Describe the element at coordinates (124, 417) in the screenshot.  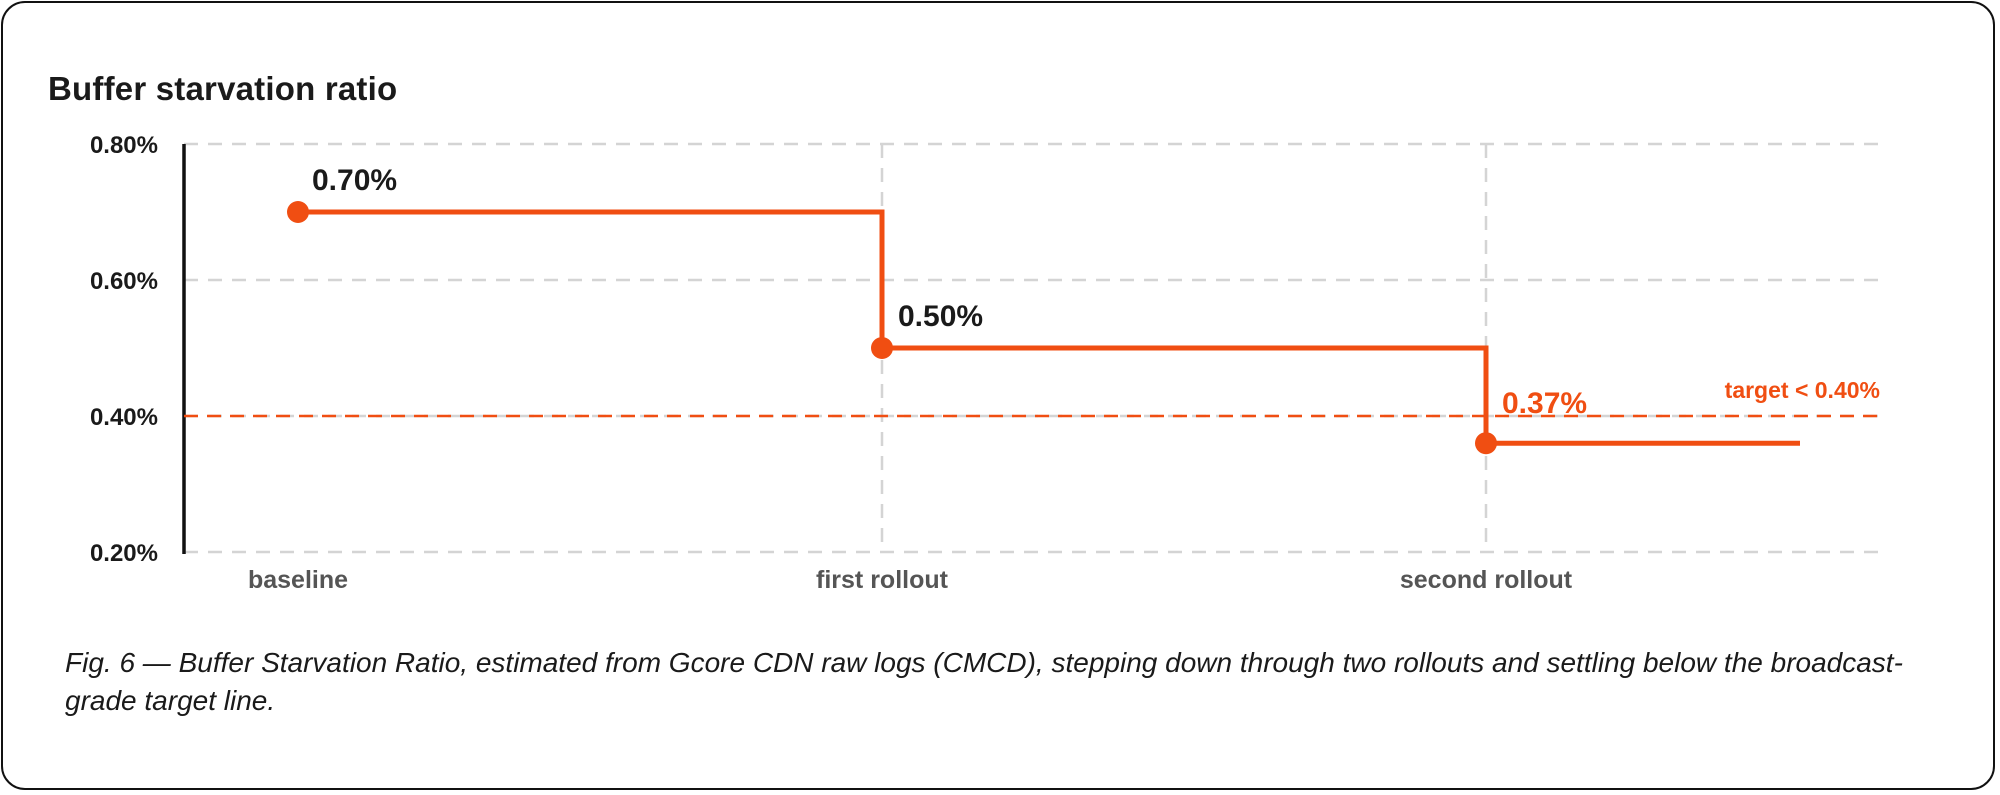
I see `y-tick-label: 0.40%` at that location.